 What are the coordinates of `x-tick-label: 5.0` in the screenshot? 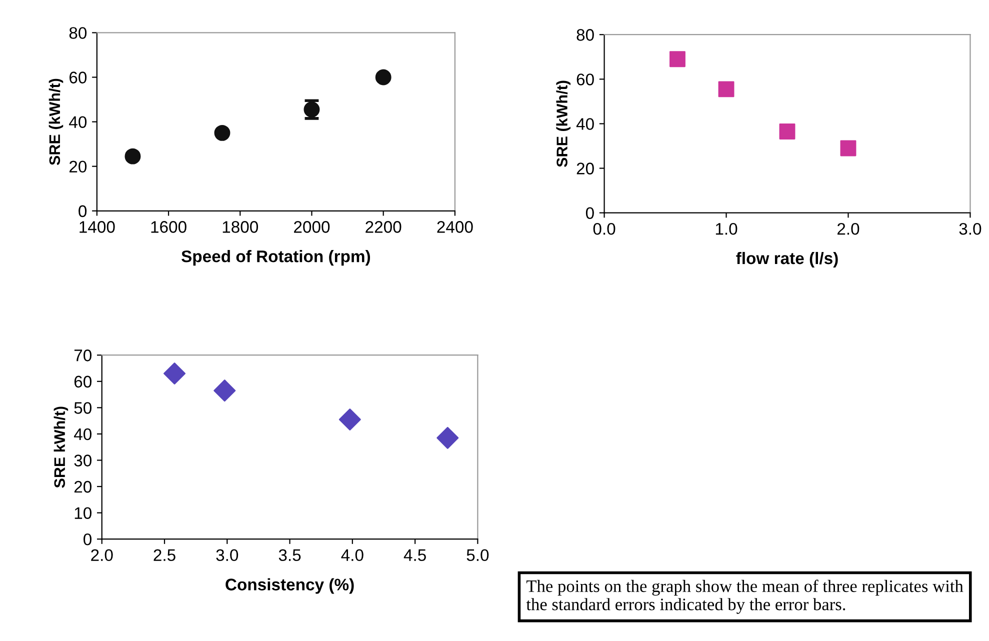 It's located at (477, 555).